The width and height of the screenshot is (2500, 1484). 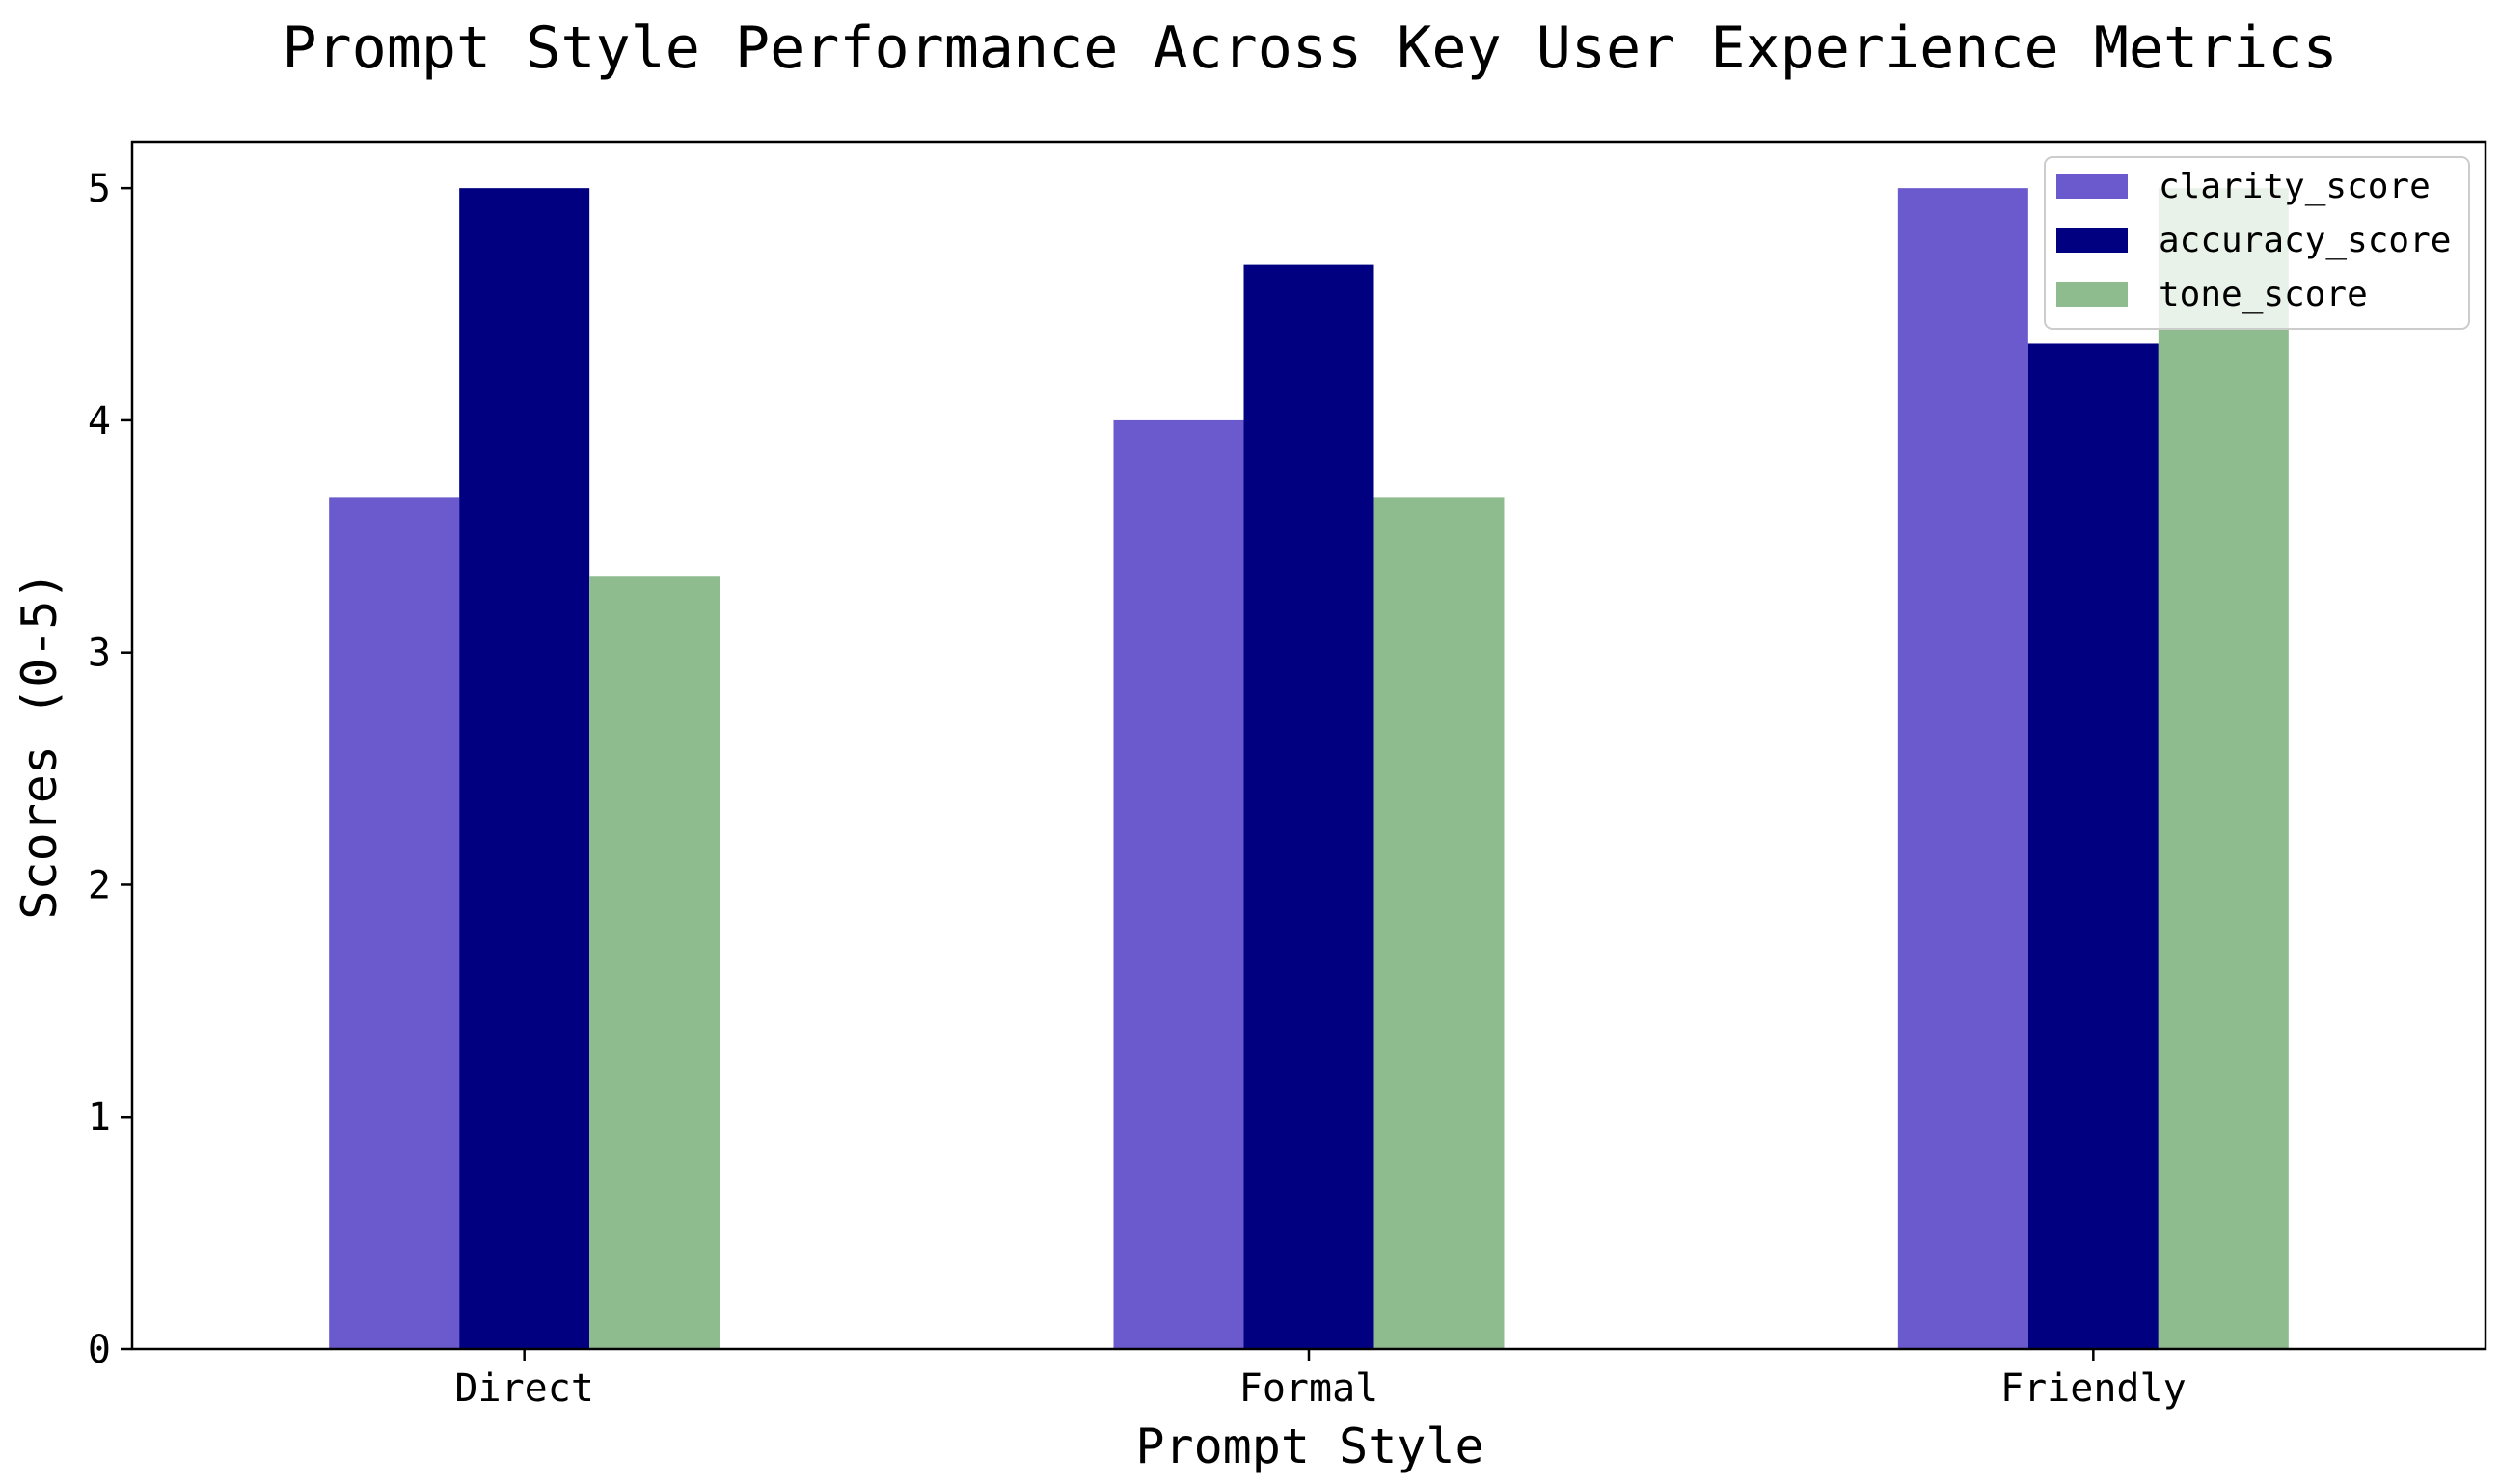 What do you see at coordinates (524, 1388) in the screenshot?
I see `x-tick-label-direct: Direct` at bounding box center [524, 1388].